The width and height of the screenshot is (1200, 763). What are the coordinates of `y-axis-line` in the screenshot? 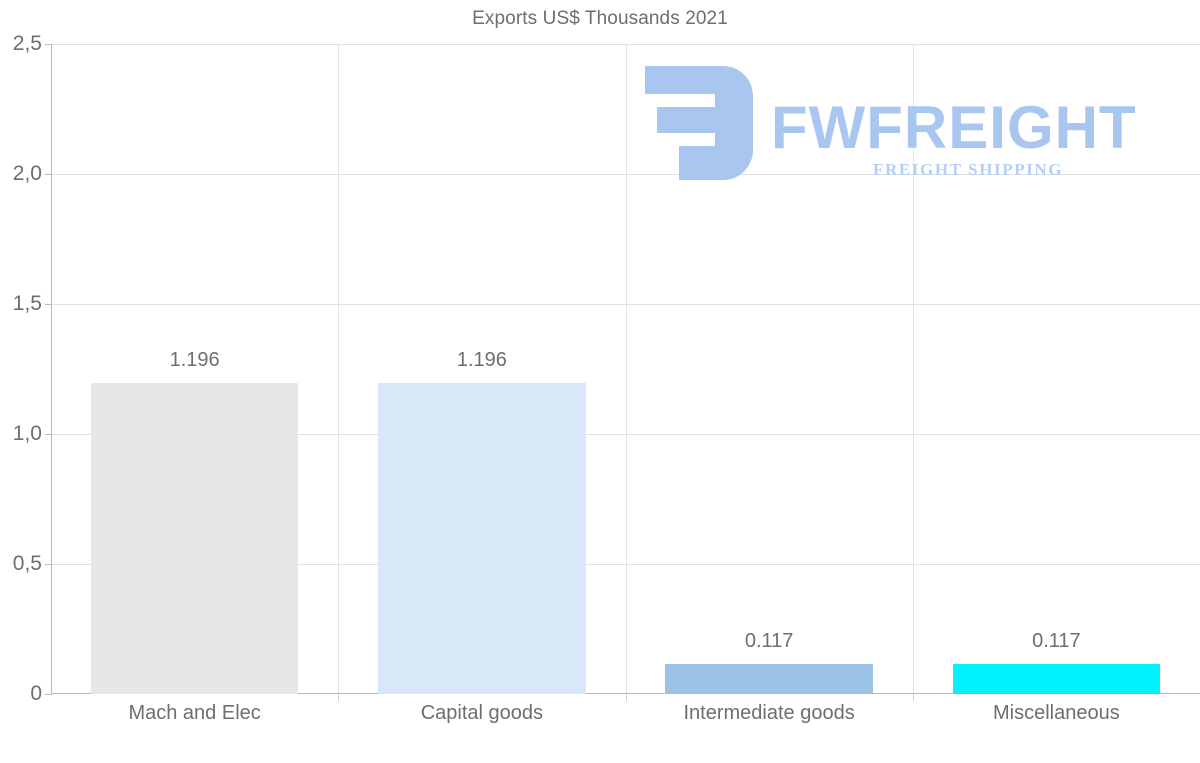 It's located at (51, 369).